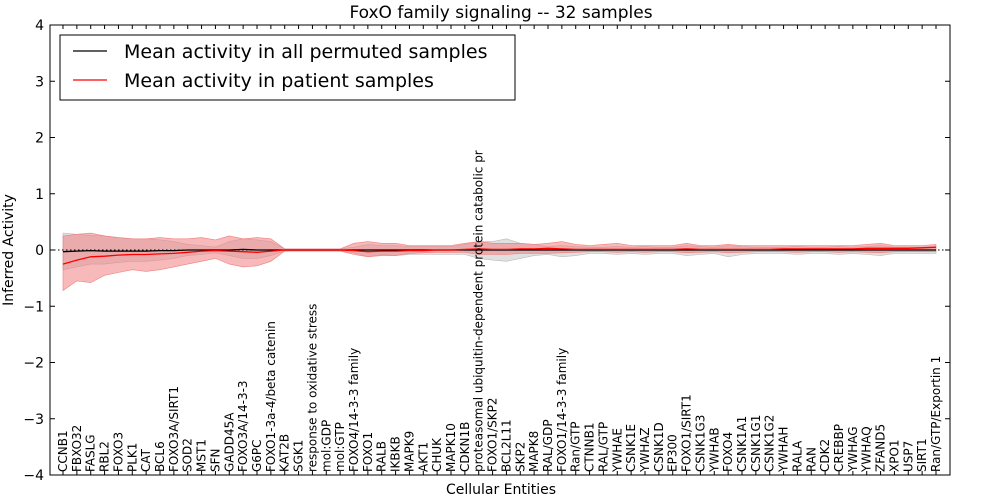 The image size is (1000, 500). I want to click on y-tick-label: −4, so click(33, 476).